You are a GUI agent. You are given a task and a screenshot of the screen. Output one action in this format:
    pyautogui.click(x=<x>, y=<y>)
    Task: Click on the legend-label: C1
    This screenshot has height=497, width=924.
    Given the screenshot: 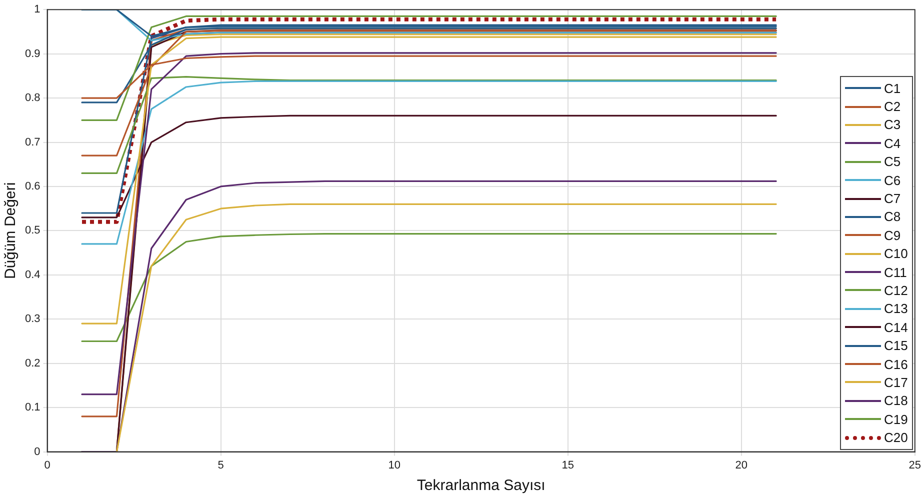 What is the action you would take?
    pyautogui.click(x=892, y=88)
    